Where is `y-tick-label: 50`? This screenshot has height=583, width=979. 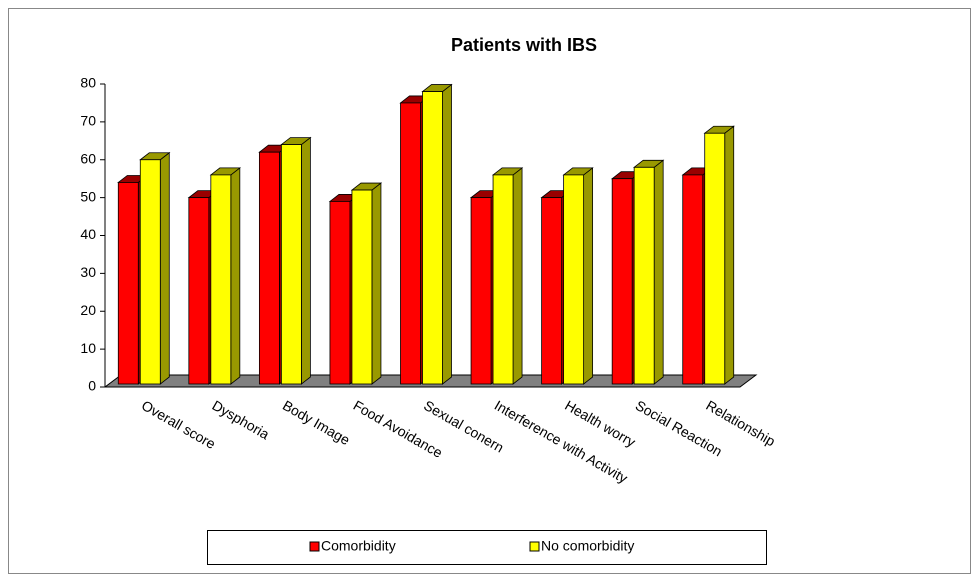
y-tick-label: 50 is located at coordinates (88, 196).